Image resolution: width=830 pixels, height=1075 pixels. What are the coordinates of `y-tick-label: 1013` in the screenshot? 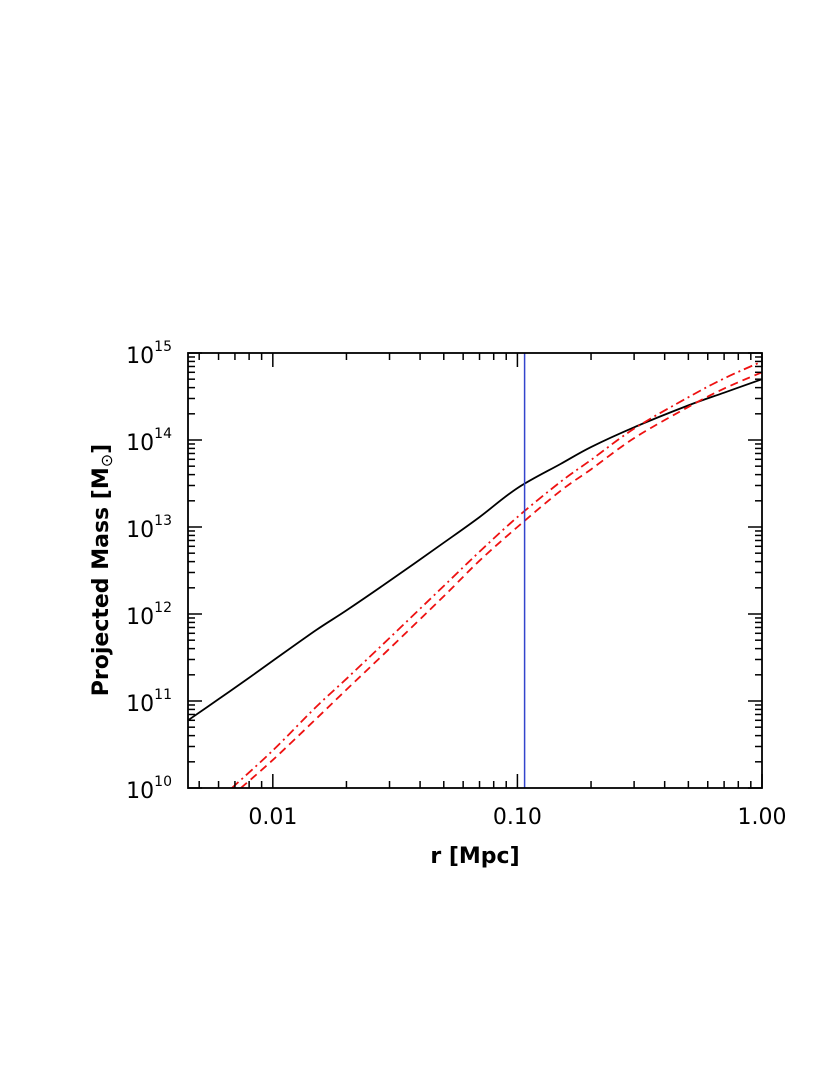 It's located at (149, 528).